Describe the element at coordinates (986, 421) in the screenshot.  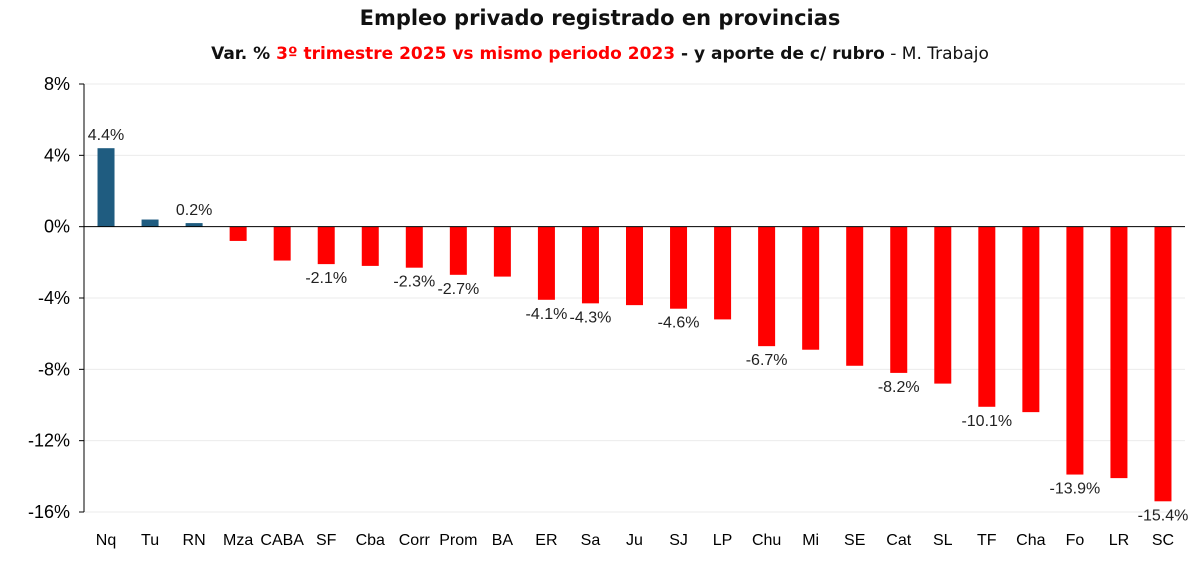
I see `data-label: -10.1%` at that location.